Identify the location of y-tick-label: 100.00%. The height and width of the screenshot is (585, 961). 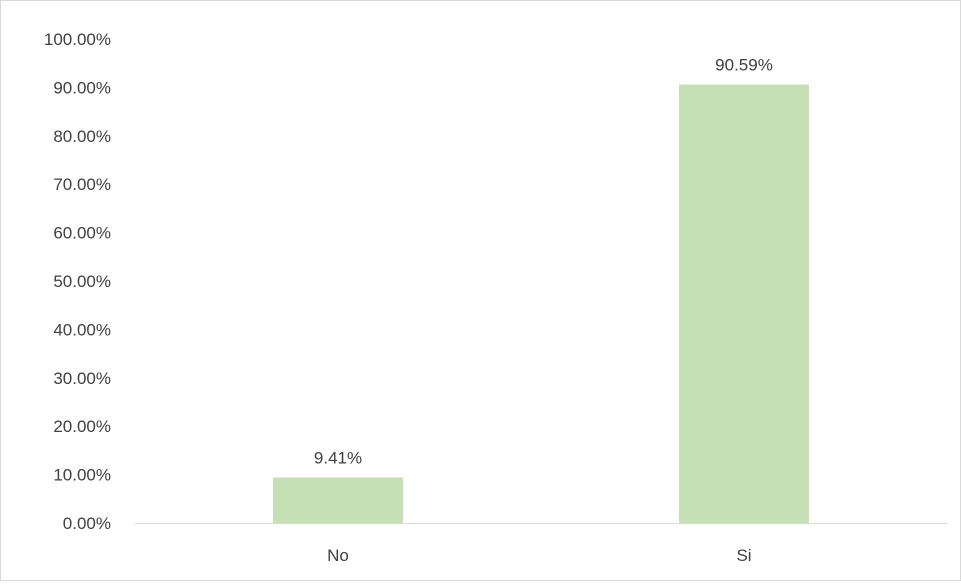
(77, 39).